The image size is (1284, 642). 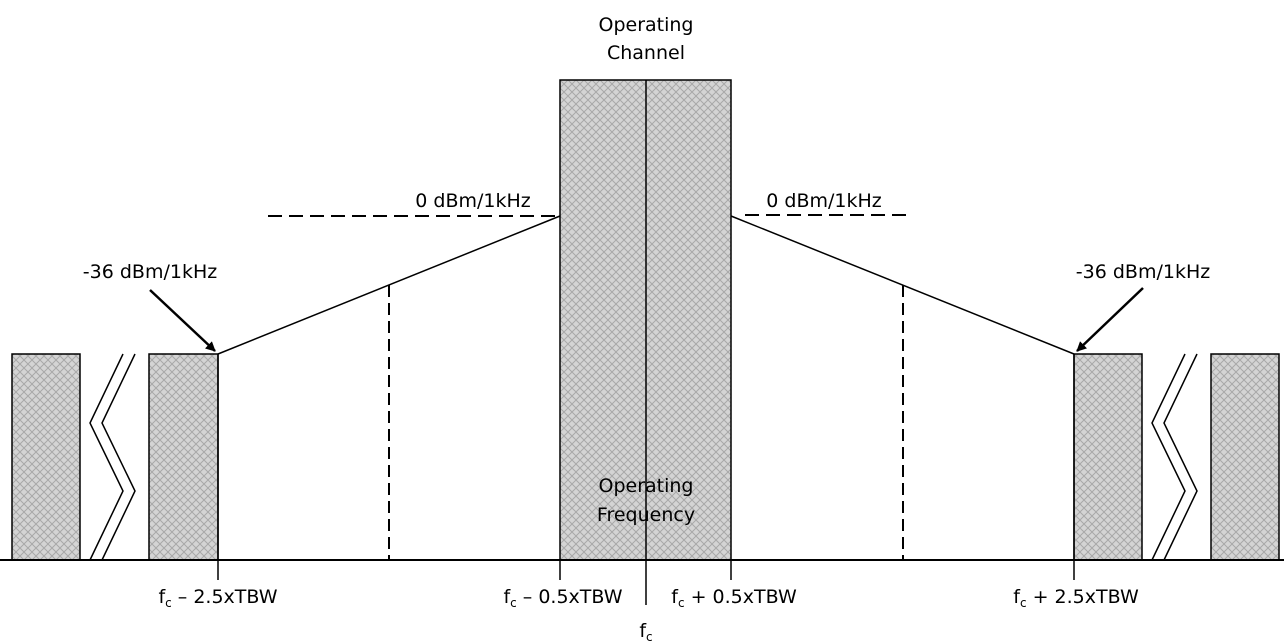 What do you see at coordinates (183, 457) in the screenshot?
I see `left-block` at bounding box center [183, 457].